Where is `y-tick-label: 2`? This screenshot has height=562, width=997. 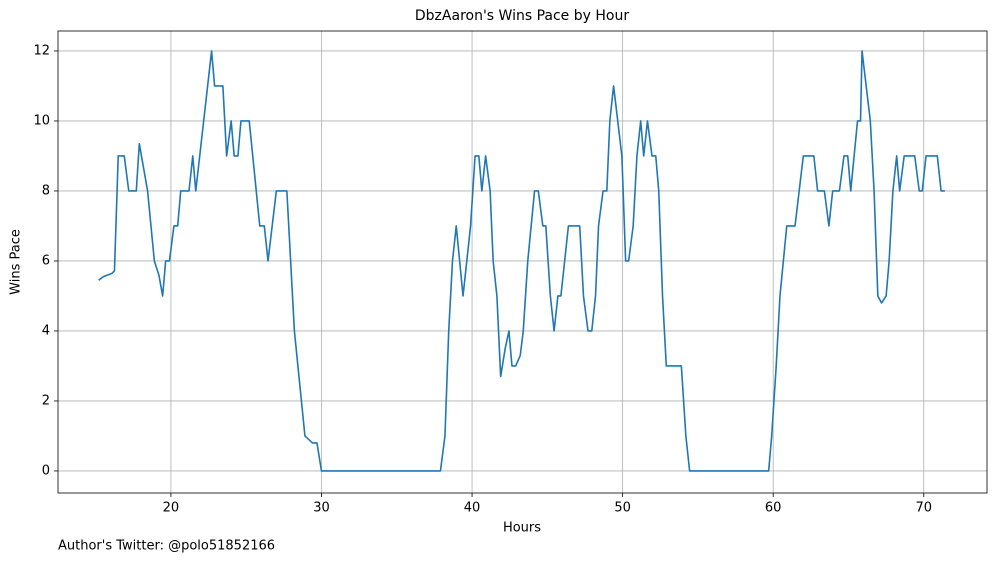
y-tick-label: 2 is located at coordinates (46, 400).